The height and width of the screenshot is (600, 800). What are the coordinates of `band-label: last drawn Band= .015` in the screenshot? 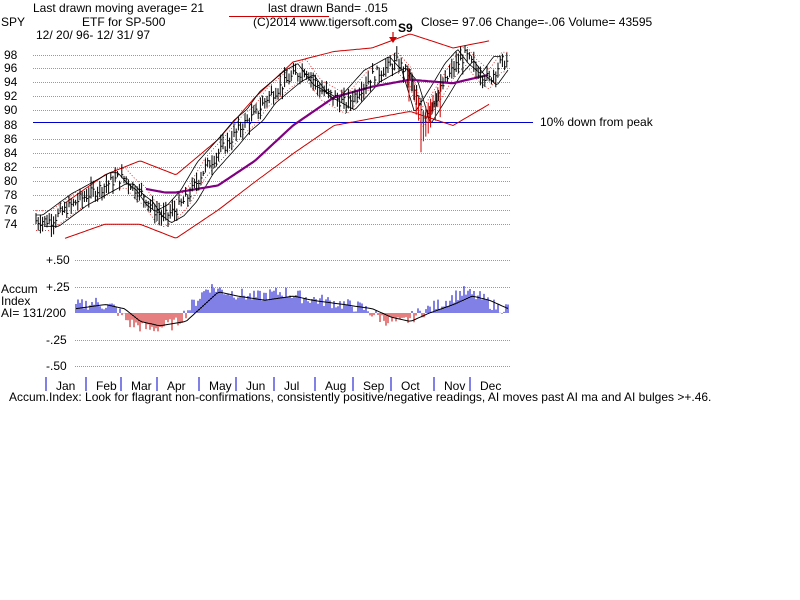 It's located at (328, 8).